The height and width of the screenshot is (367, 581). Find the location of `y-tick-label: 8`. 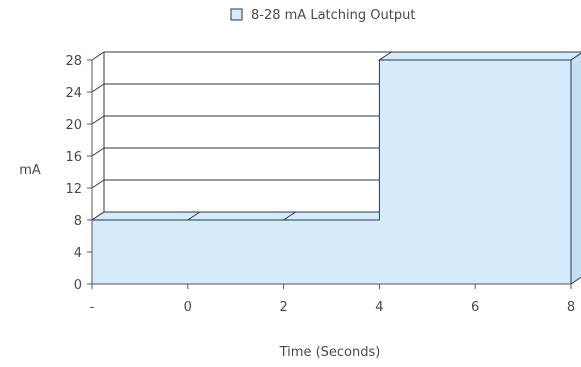

y-tick-label: 8 is located at coordinates (78, 221).